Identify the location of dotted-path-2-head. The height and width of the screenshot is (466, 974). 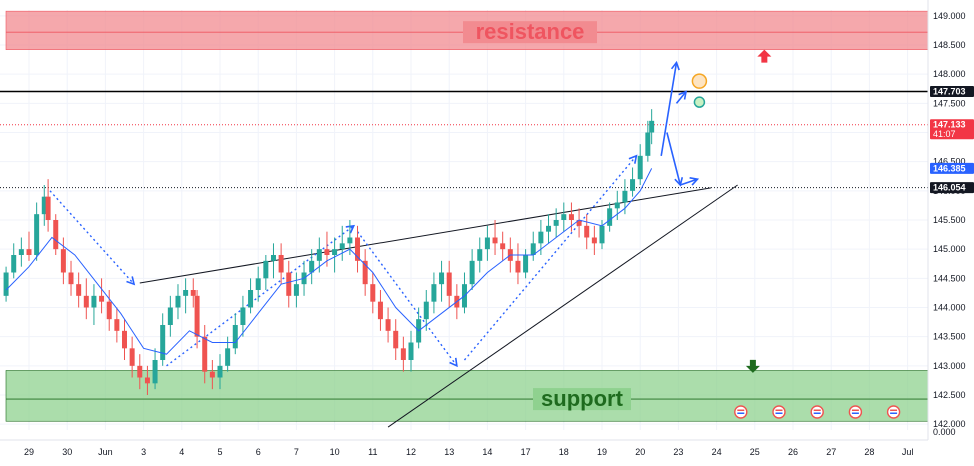
(350, 229).